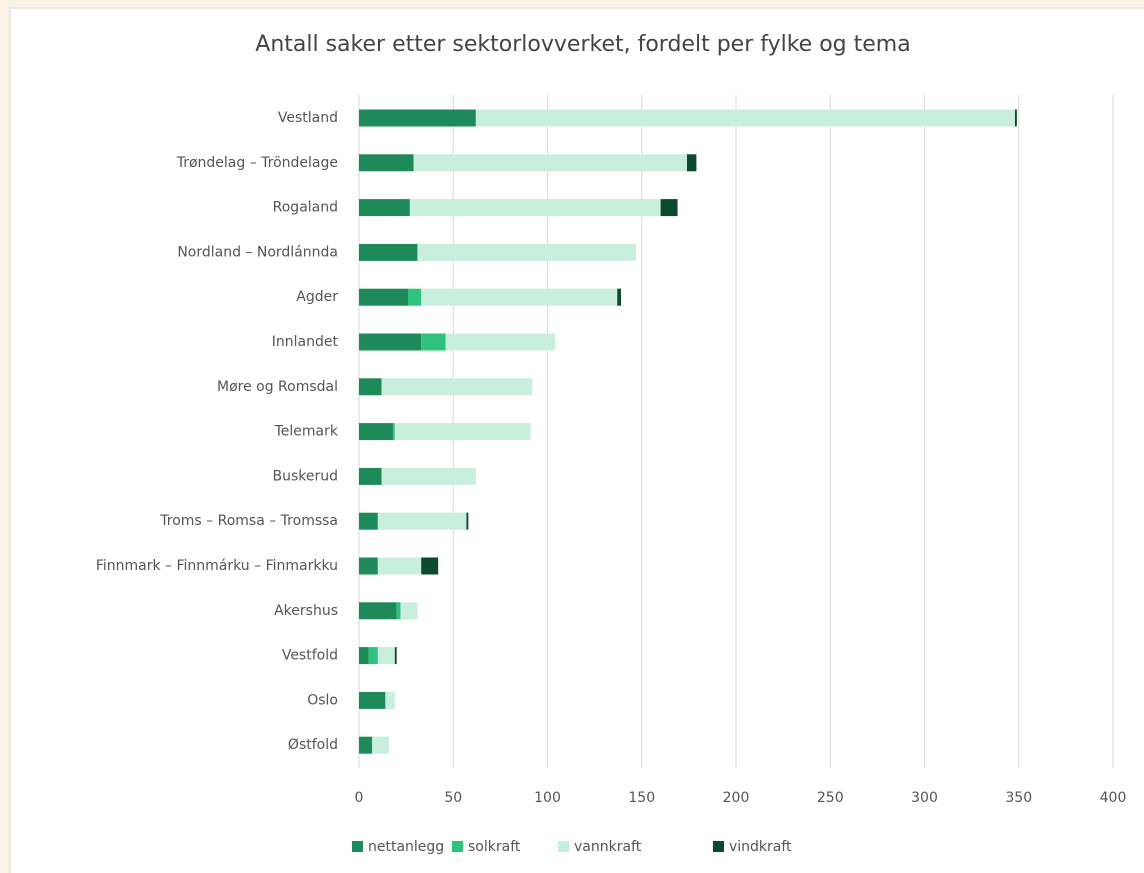 The image size is (1144, 873). What do you see at coordinates (217, 566) in the screenshot?
I see `y-tick-label: Finnmark – Finnmárku – Finmarkku` at bounding box center [217, 566].